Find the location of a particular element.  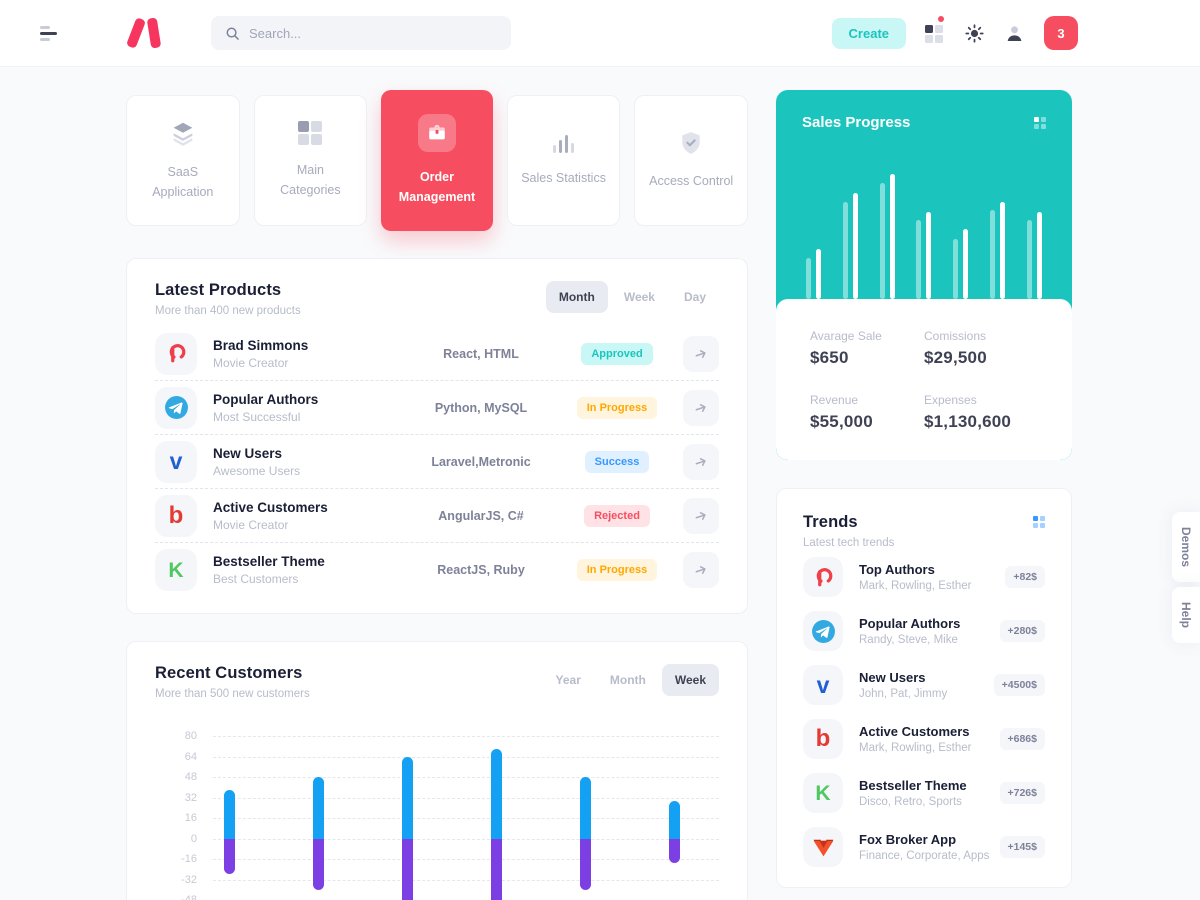

shield-check-icon is located at coordinates (691, 143).